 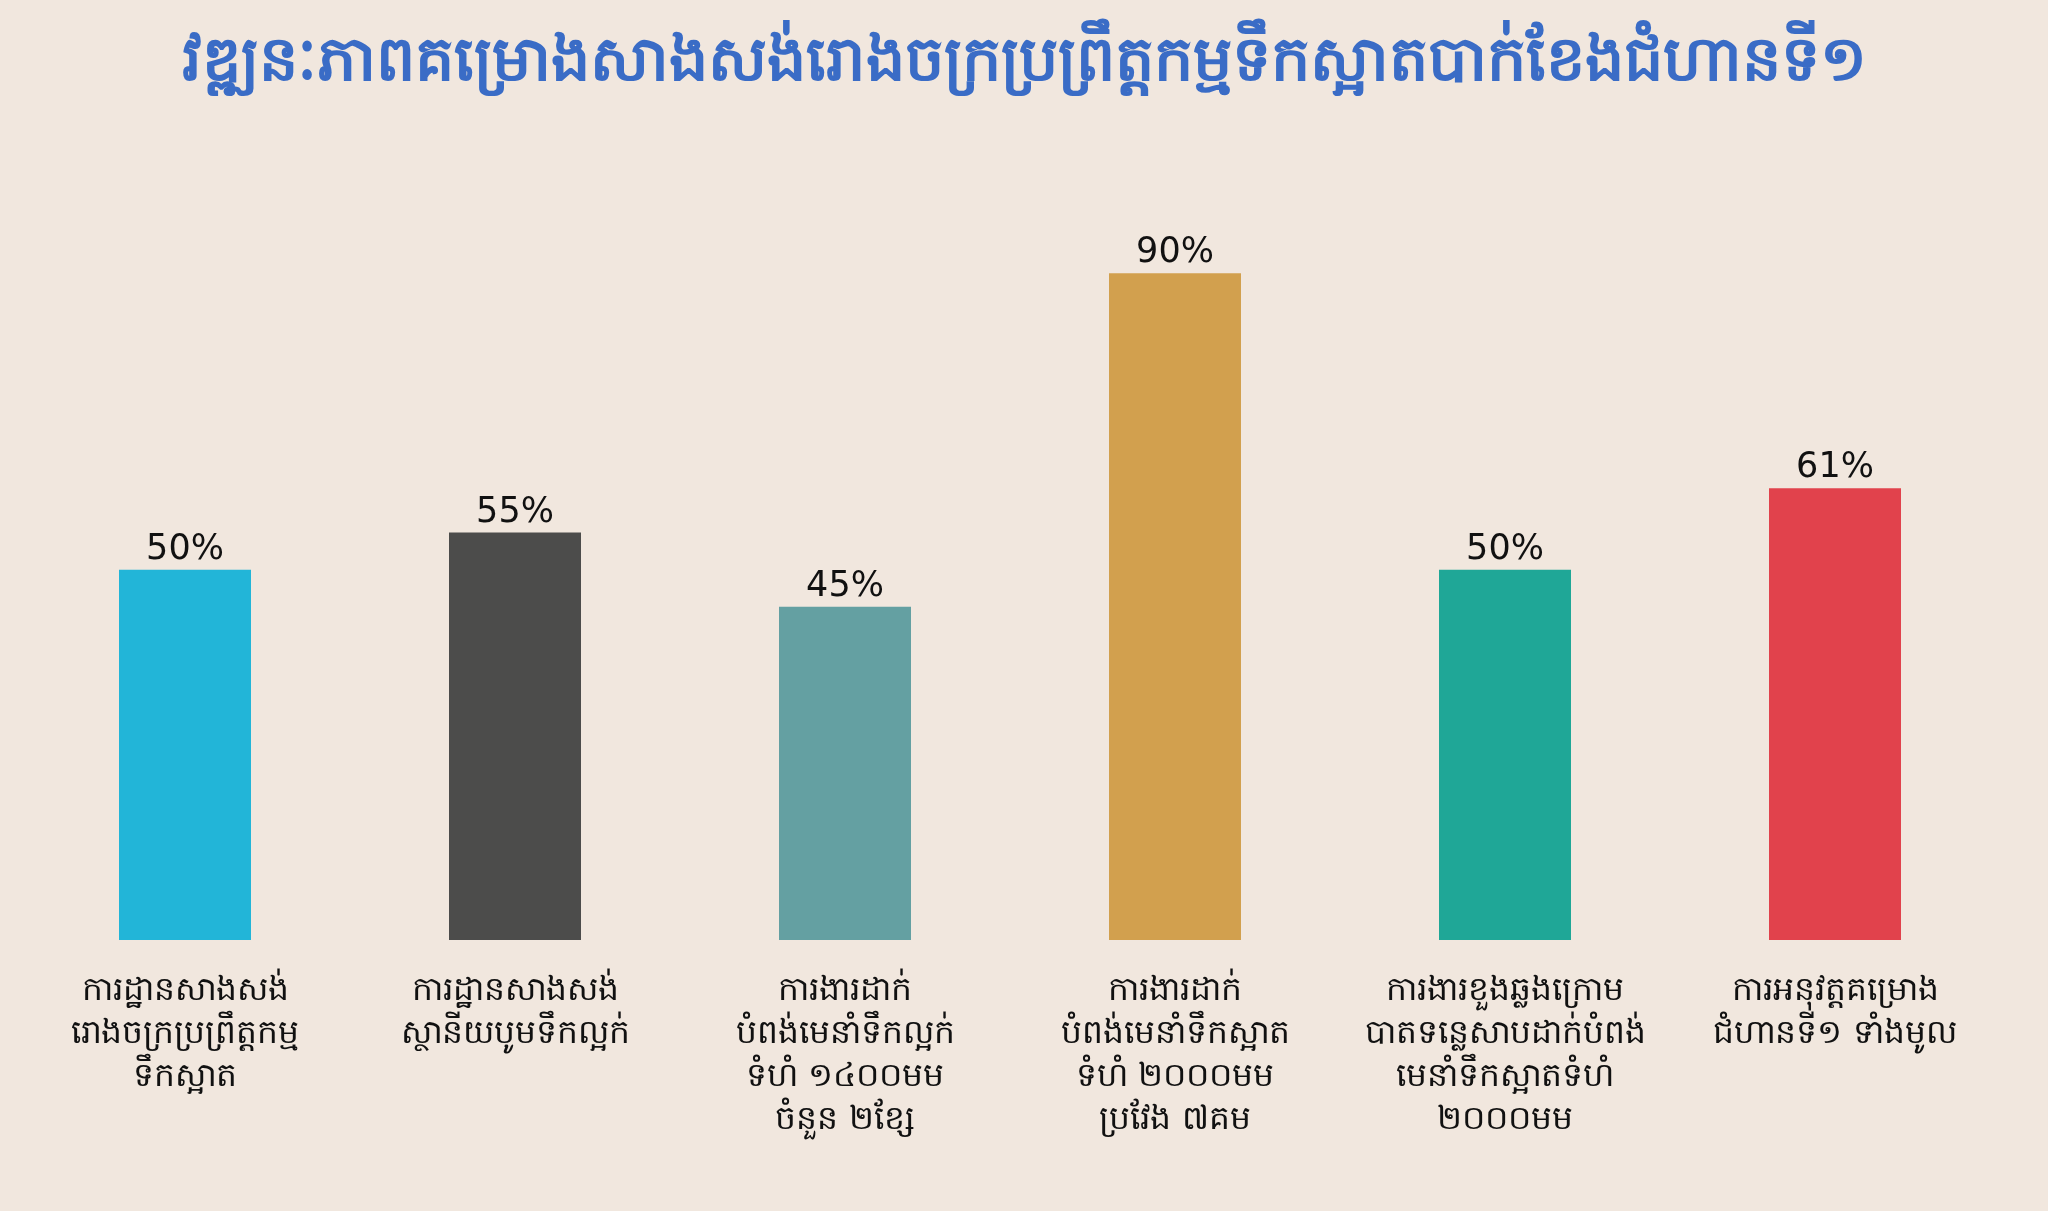 I want to click on x-tick-label: ការងារដាក់ បំពង់មេនាំទឹកស្អាត ទំហំ ២០០០មម ប្រវែង ៧គម, so click(x=1175, y=1053).